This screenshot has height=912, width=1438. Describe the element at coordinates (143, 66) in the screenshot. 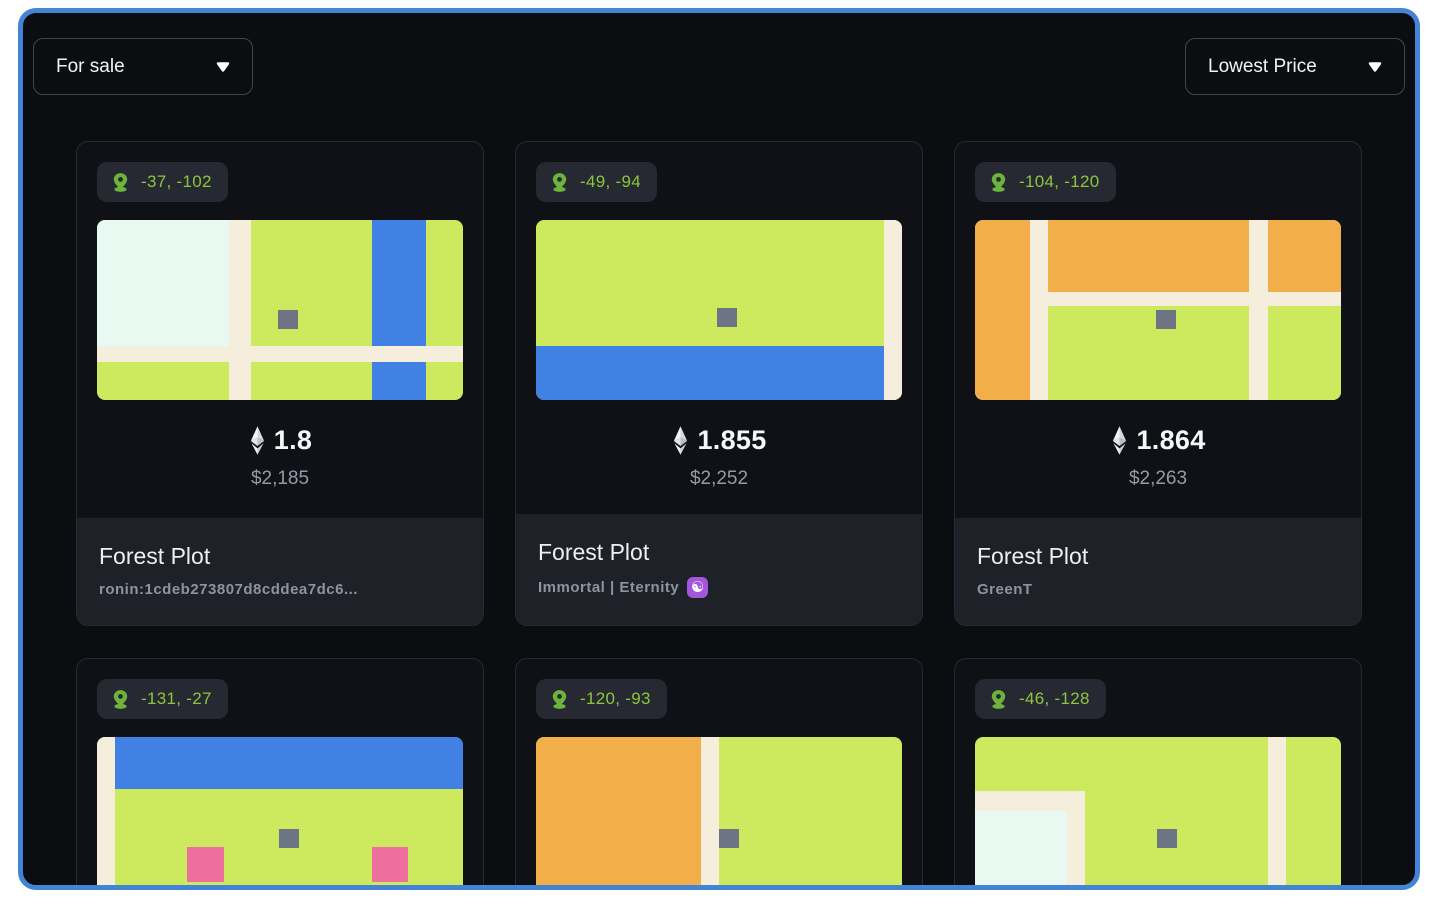

I see `filter-dropdown: For sale` at that location.